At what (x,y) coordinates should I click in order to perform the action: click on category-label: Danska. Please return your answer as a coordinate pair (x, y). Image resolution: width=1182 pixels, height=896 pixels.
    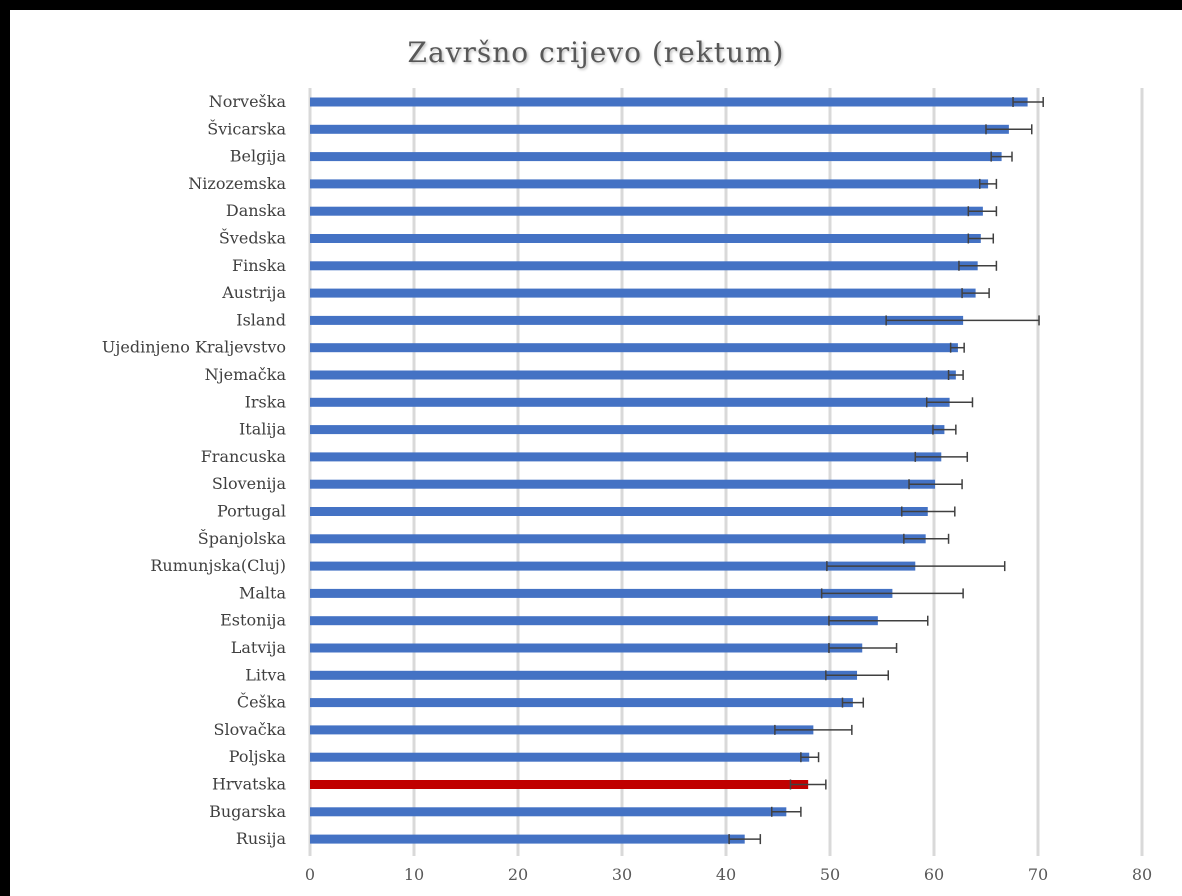
    Looking at the image, I should click on (256, 210).